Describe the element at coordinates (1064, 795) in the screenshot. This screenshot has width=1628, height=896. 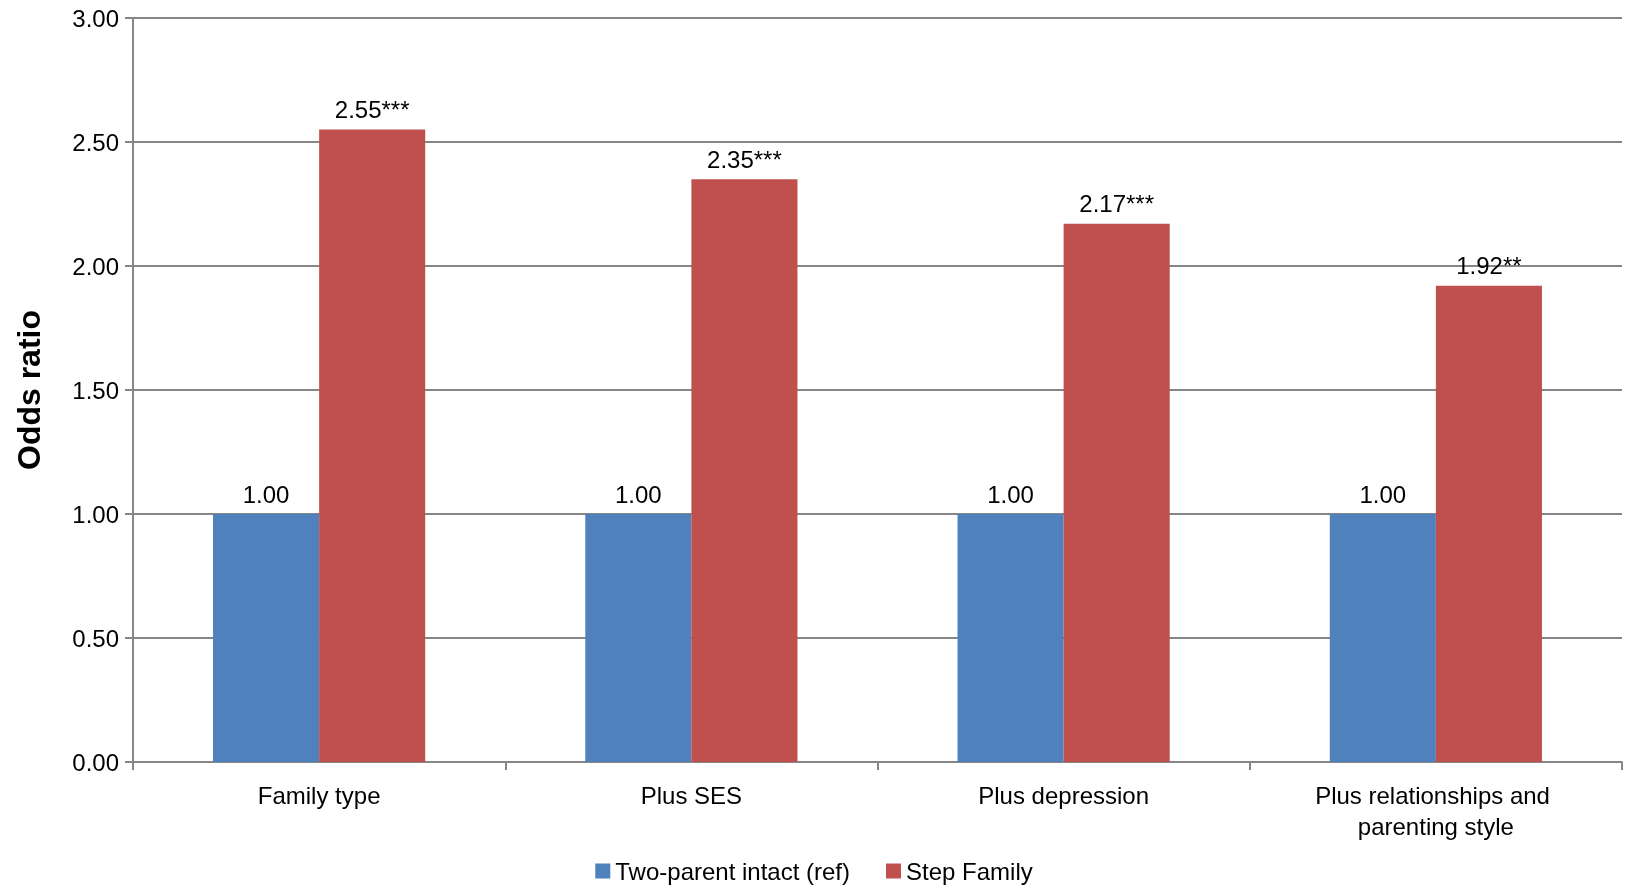
I see `x-tick-label: Plus depression` at that location.